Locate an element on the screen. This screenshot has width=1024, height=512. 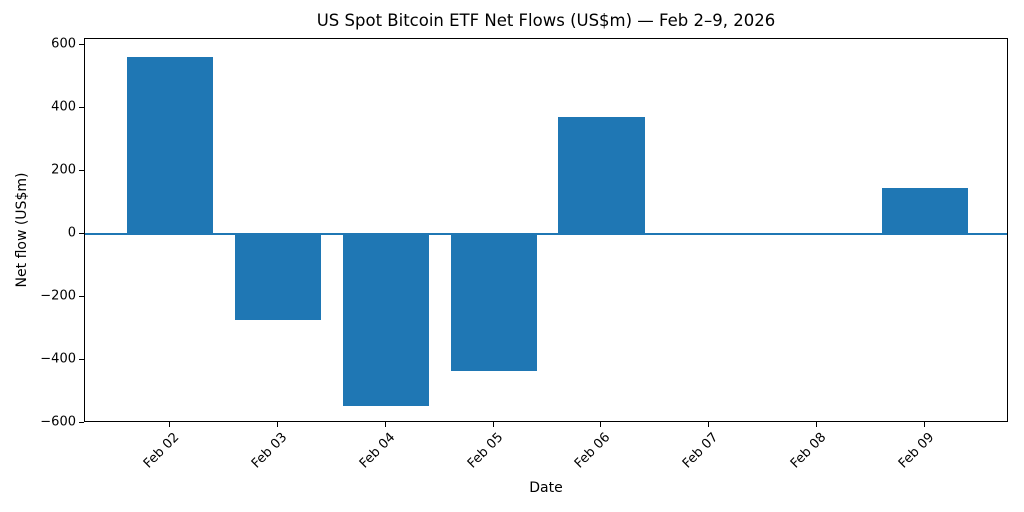
y-tick-label: −600 is located at coordinates (58, 422).